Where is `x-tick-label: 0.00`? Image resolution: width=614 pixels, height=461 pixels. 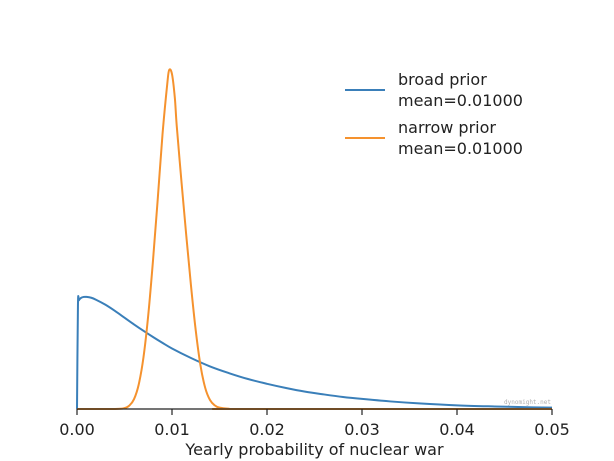 x-tick-label: 0.00 is located at coordinates (77, 429).